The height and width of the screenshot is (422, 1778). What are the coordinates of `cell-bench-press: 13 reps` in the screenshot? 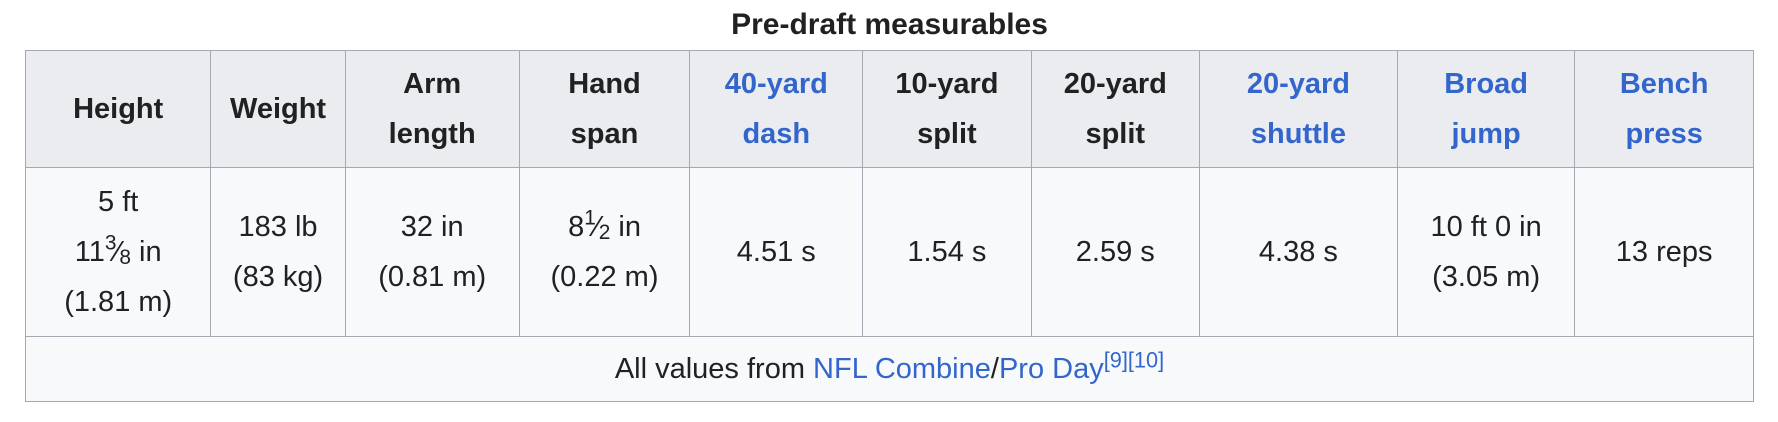 It's located at (1664, 252).